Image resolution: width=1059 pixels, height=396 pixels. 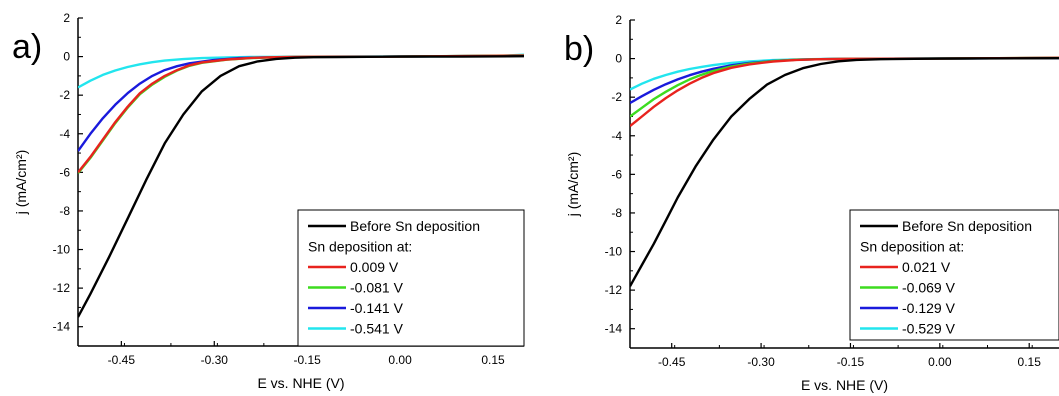 What do you see at coordinates (374, 267) in the screenshot?
I see `legend-label: 0.009 V` at bounding box center [374, 267].